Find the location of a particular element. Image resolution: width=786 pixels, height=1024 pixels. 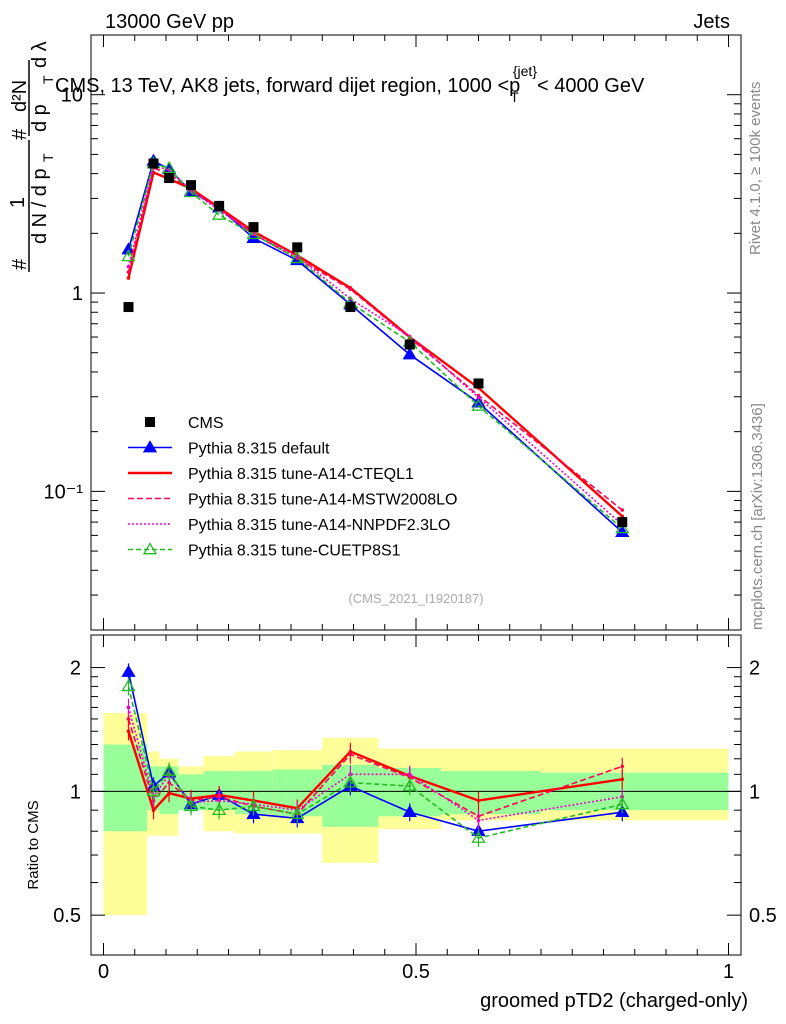

ylabel-hash2: # is located at coordinates (20, 134).